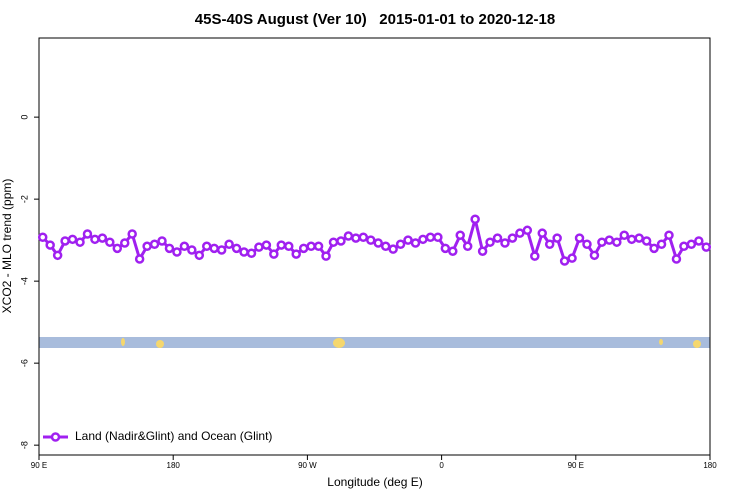 The height and width of the screenshot is (500, 750). What do you see at coordinates (24, 281) in the screenshot?
I see `y-tick-label: -4` at bounding box center [24, 281].